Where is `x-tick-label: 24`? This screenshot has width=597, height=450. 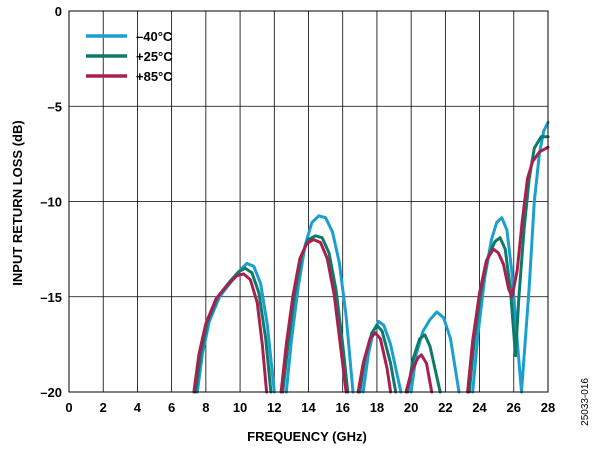
x-tick-label: 24 is located at coordinates (479, 407).